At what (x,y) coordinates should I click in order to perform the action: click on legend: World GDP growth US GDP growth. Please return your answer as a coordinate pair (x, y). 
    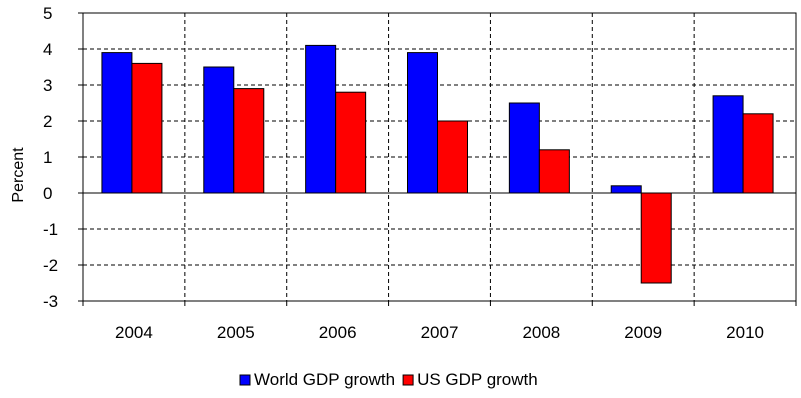
    Looking at the image, I should click on (388, 379).